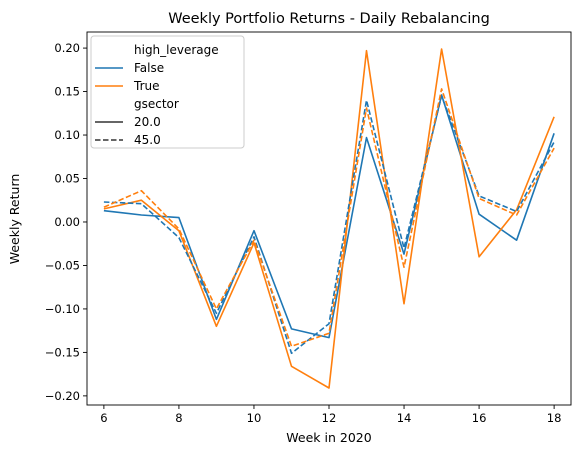  I want to click on x-tick-label: 18, so click(554, 418).